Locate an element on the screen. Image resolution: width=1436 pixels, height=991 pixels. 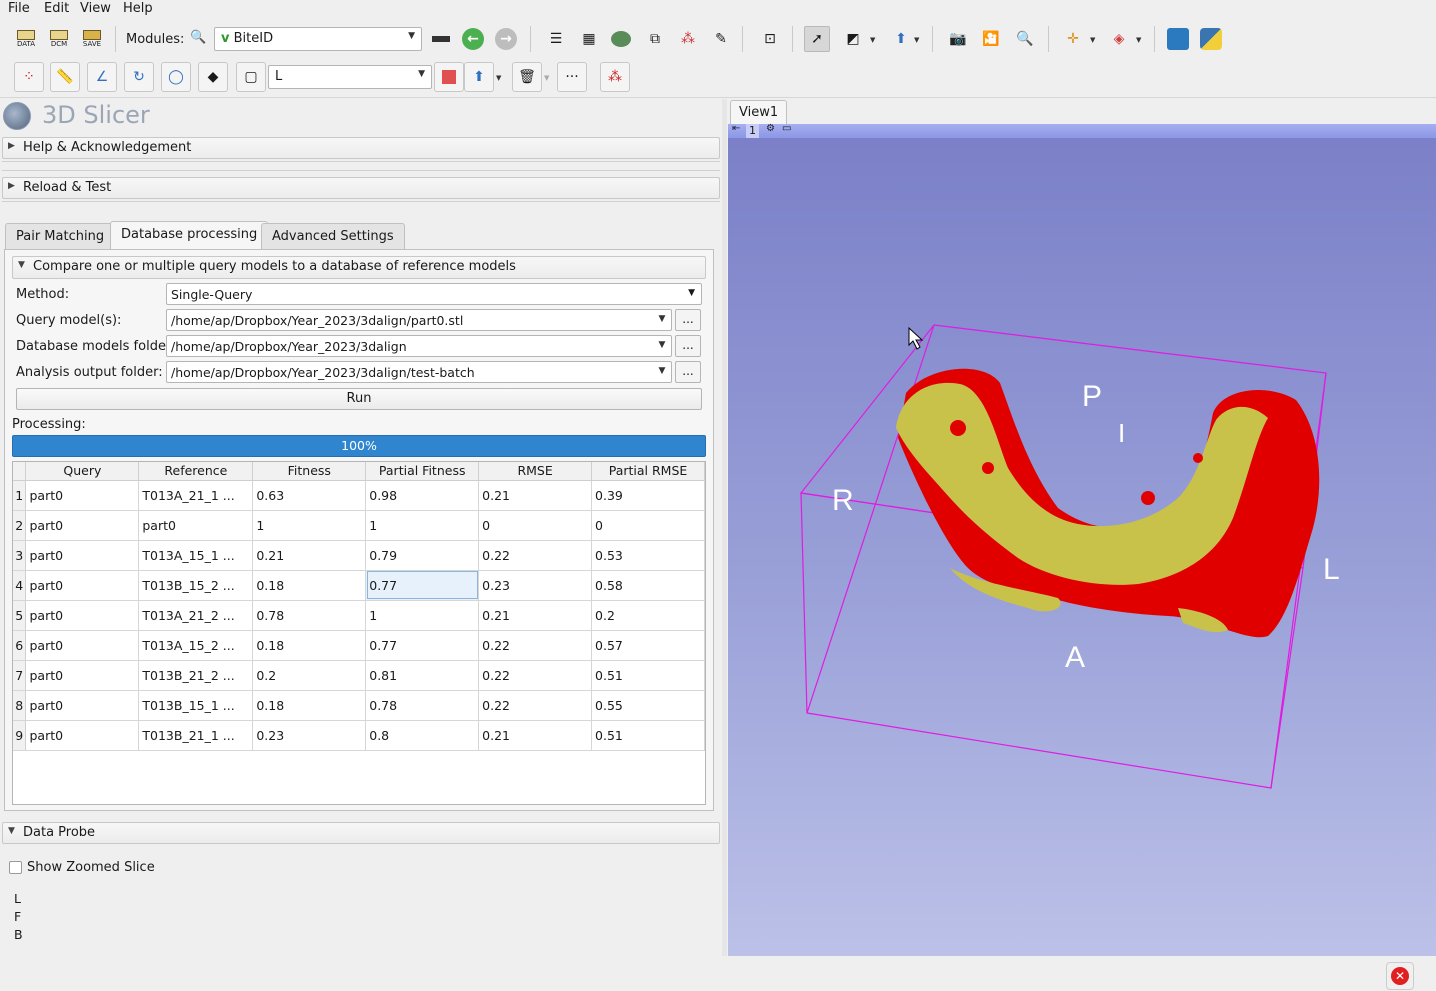
partial-rmse-cell: 0.53 is located at coordinates (648, 555).